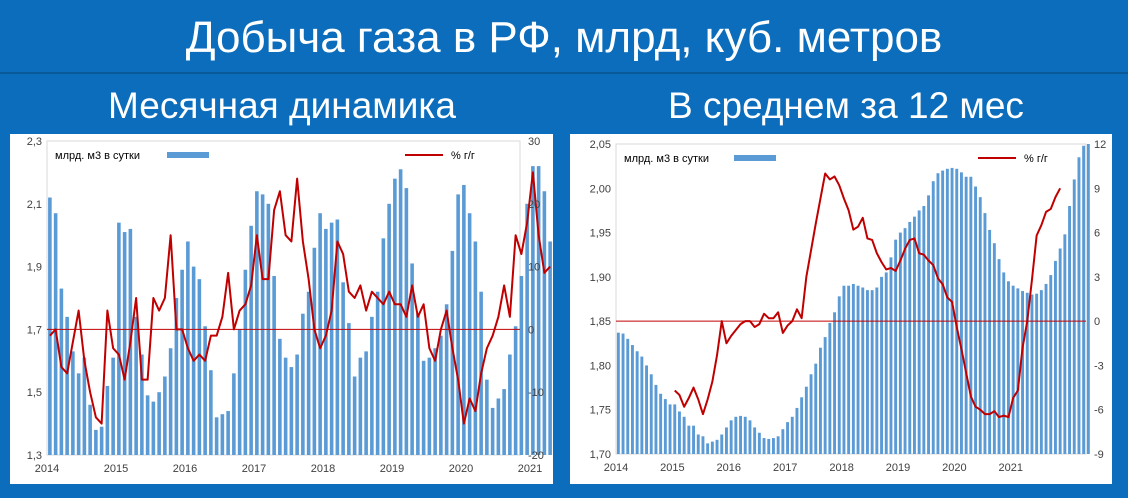 Image resolution: width=1128 pixels, height=498 pixels. I want to click on y-left-tick-label: 2,05, so click(600, 145).